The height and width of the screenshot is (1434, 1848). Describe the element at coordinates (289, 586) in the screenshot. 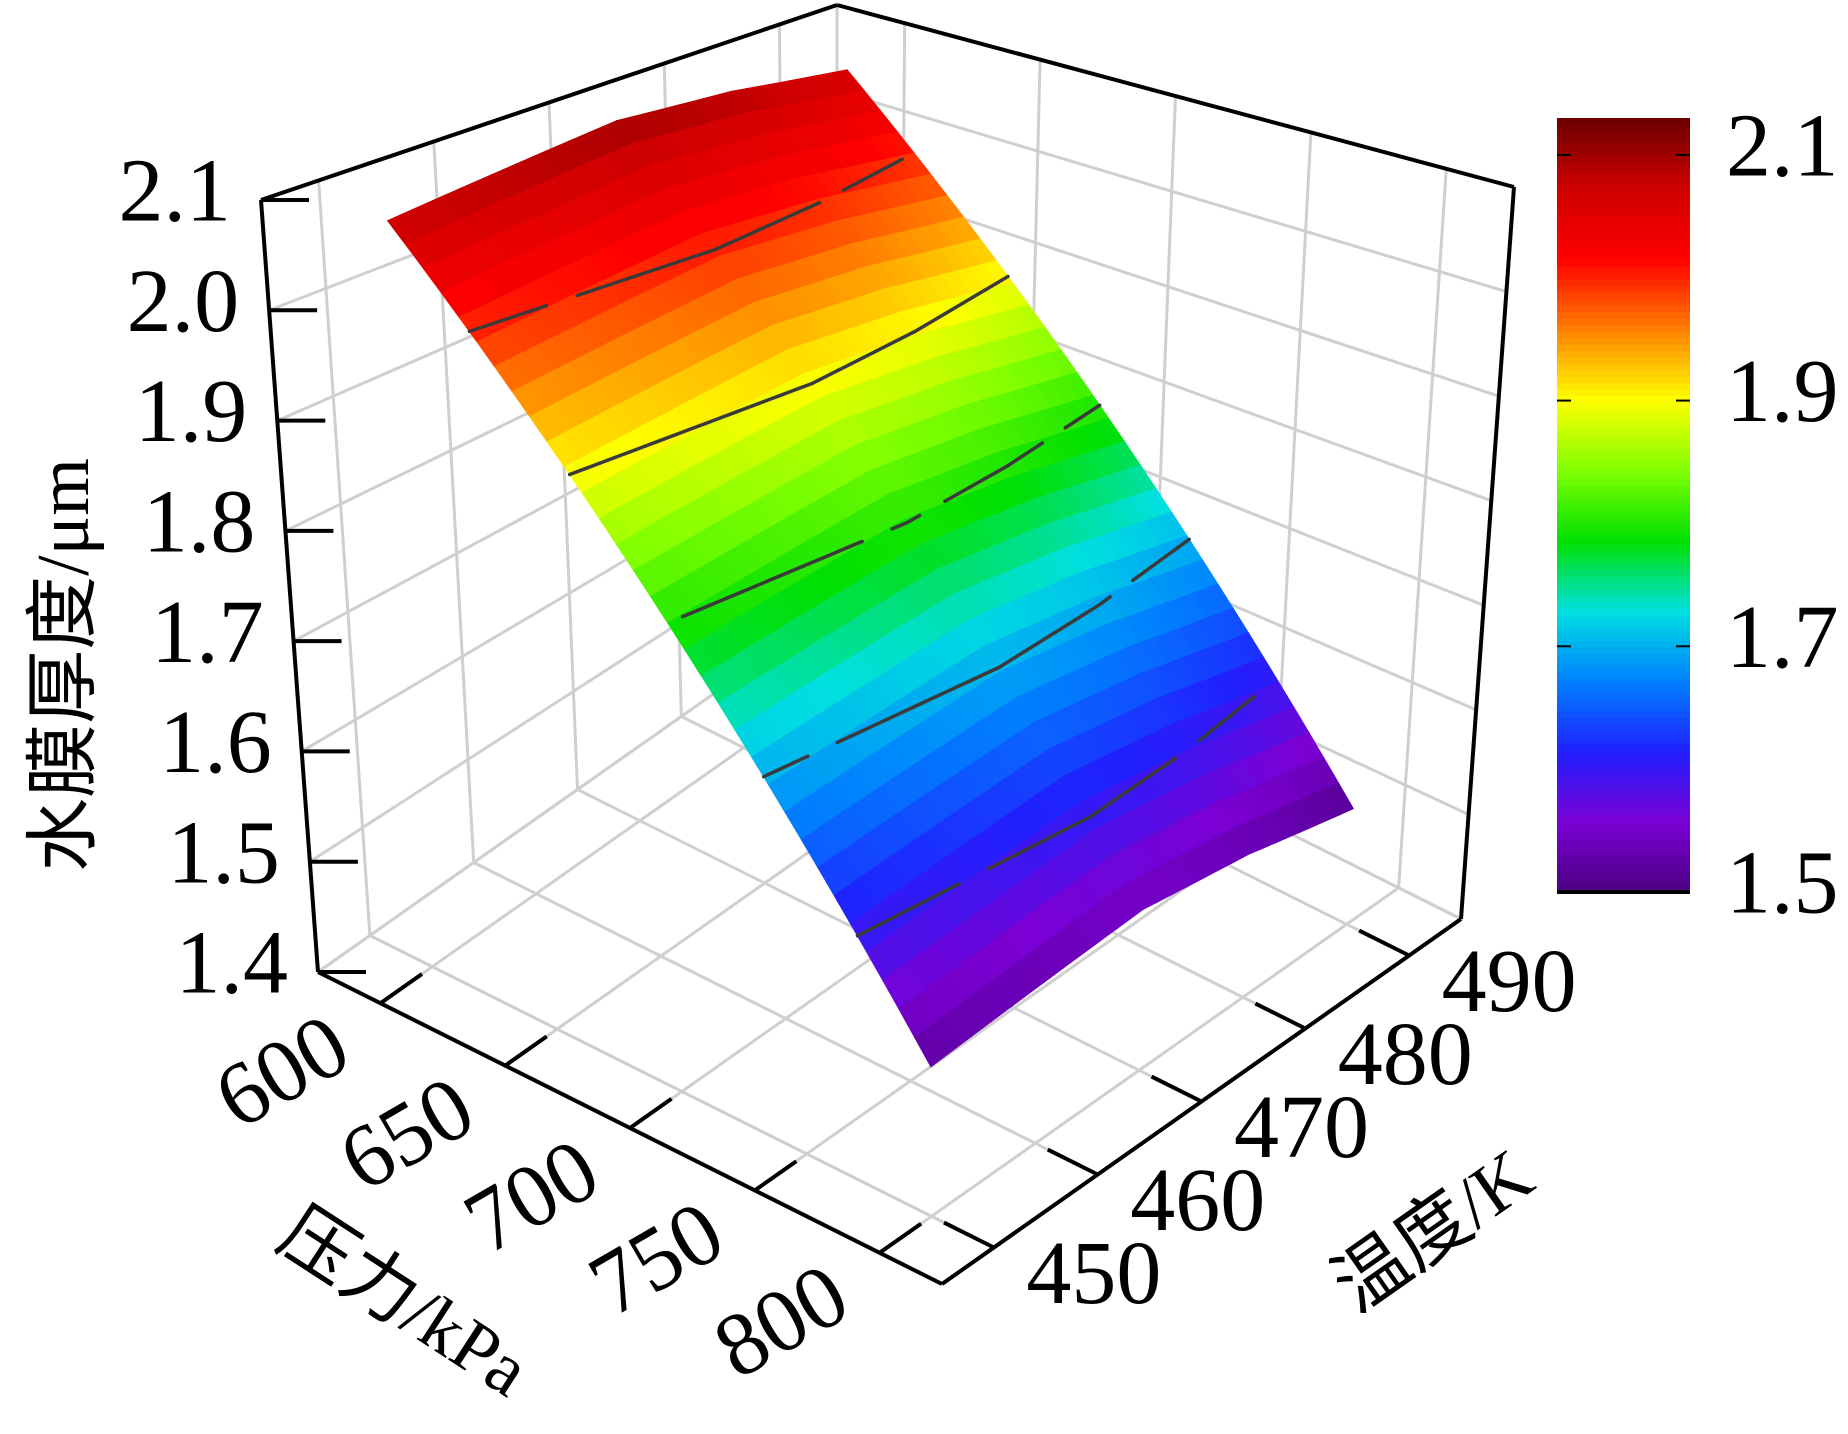

I see `axis-line` at that location.